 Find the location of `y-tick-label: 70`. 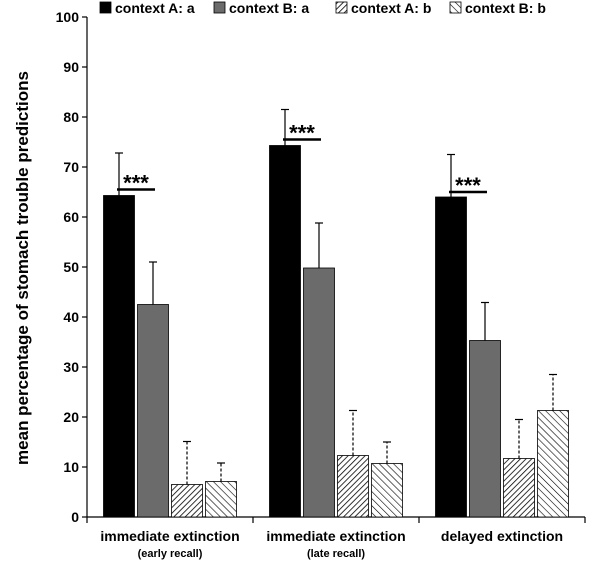

y-tick-label: 70 is located at coordinates (71, 167).